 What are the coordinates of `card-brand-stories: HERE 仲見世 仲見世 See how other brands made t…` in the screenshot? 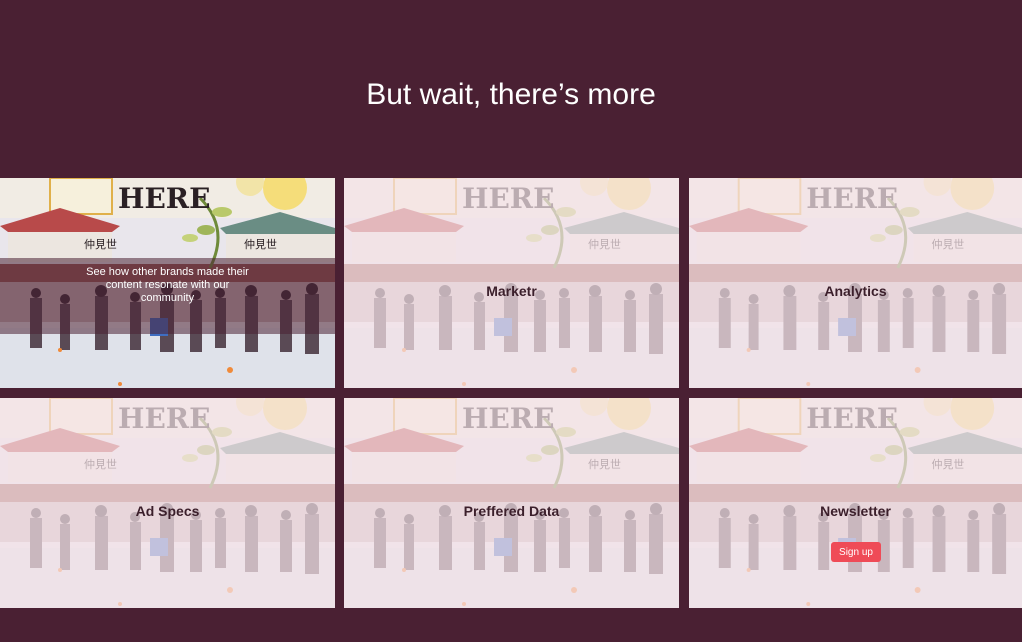 It's located at (167, 283).